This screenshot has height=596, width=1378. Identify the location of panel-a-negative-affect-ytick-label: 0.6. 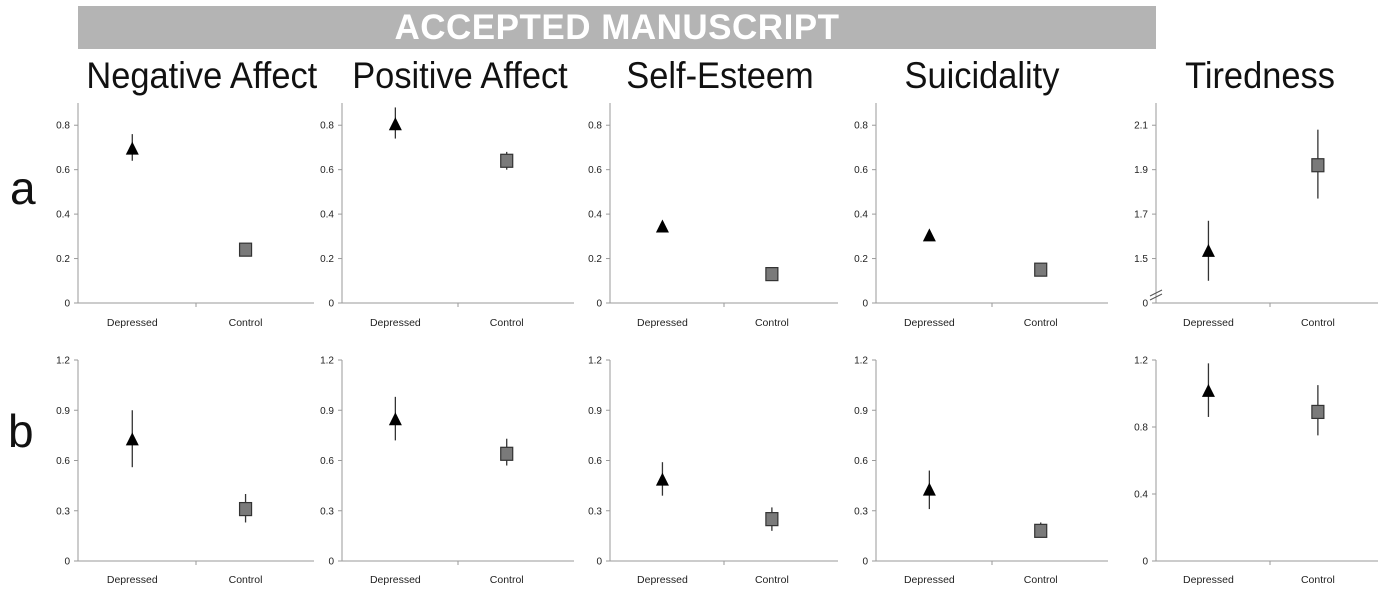
(63, 170).